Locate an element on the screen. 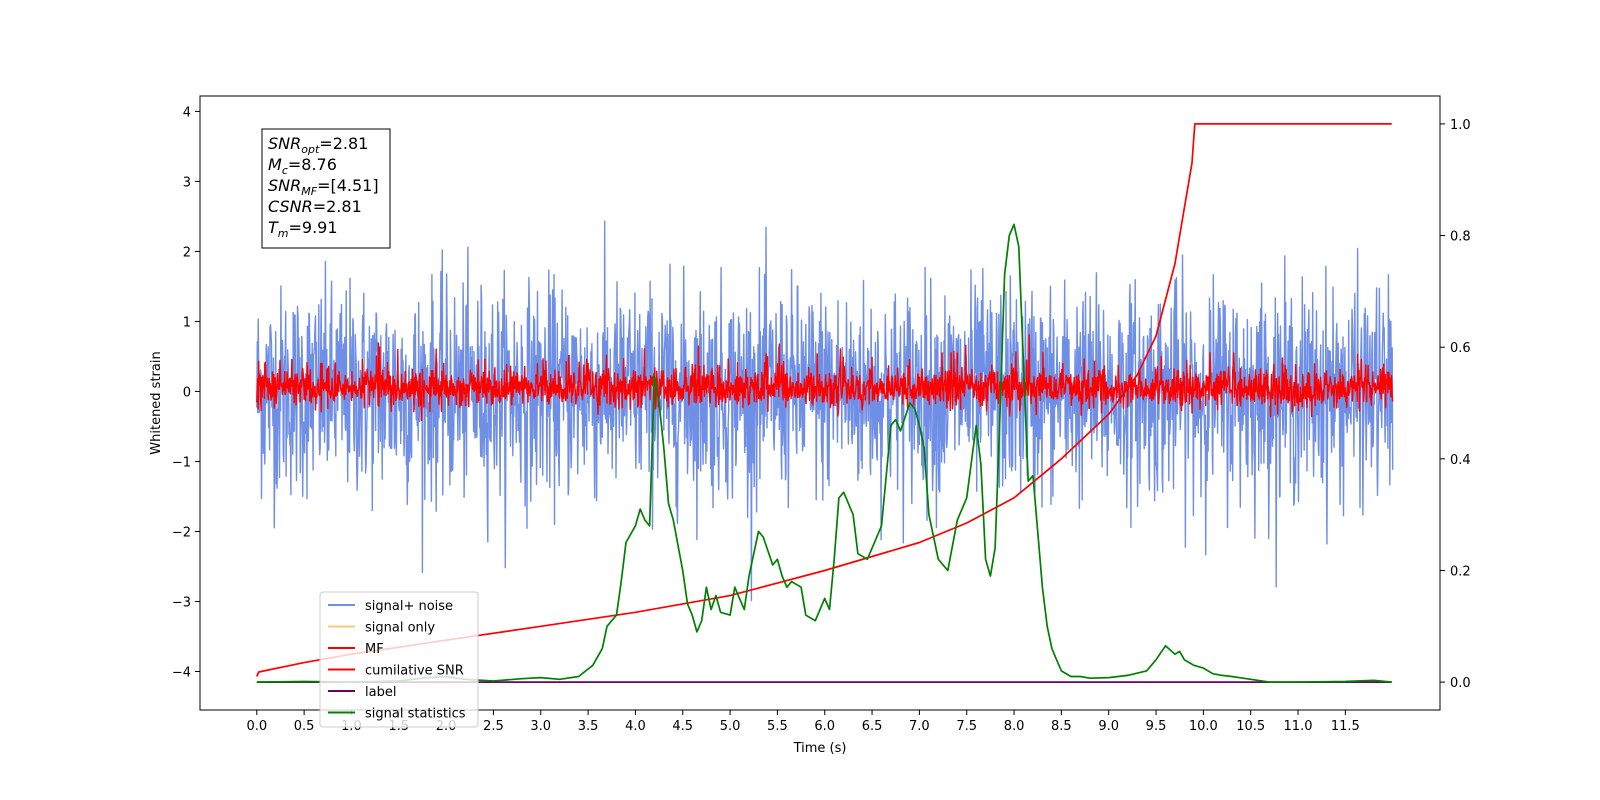 The width and height of the screenshot is (1600, 800). legend-label: signal+ noise is located at coordinates (409, 606).